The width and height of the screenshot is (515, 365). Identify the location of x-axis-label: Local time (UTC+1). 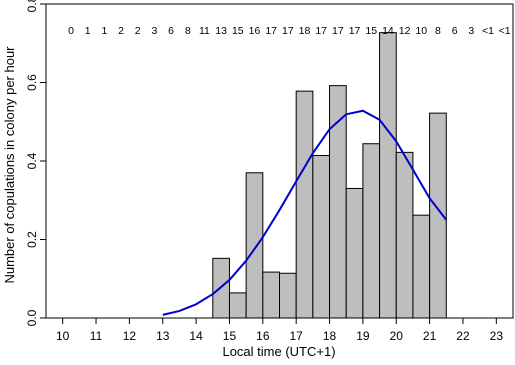
(278, 351).